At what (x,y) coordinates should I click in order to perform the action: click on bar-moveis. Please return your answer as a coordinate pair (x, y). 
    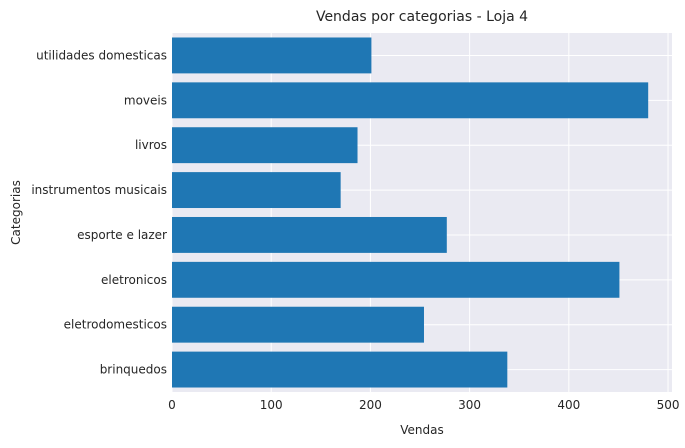
    Looking at the image, I should click on (410, 100).